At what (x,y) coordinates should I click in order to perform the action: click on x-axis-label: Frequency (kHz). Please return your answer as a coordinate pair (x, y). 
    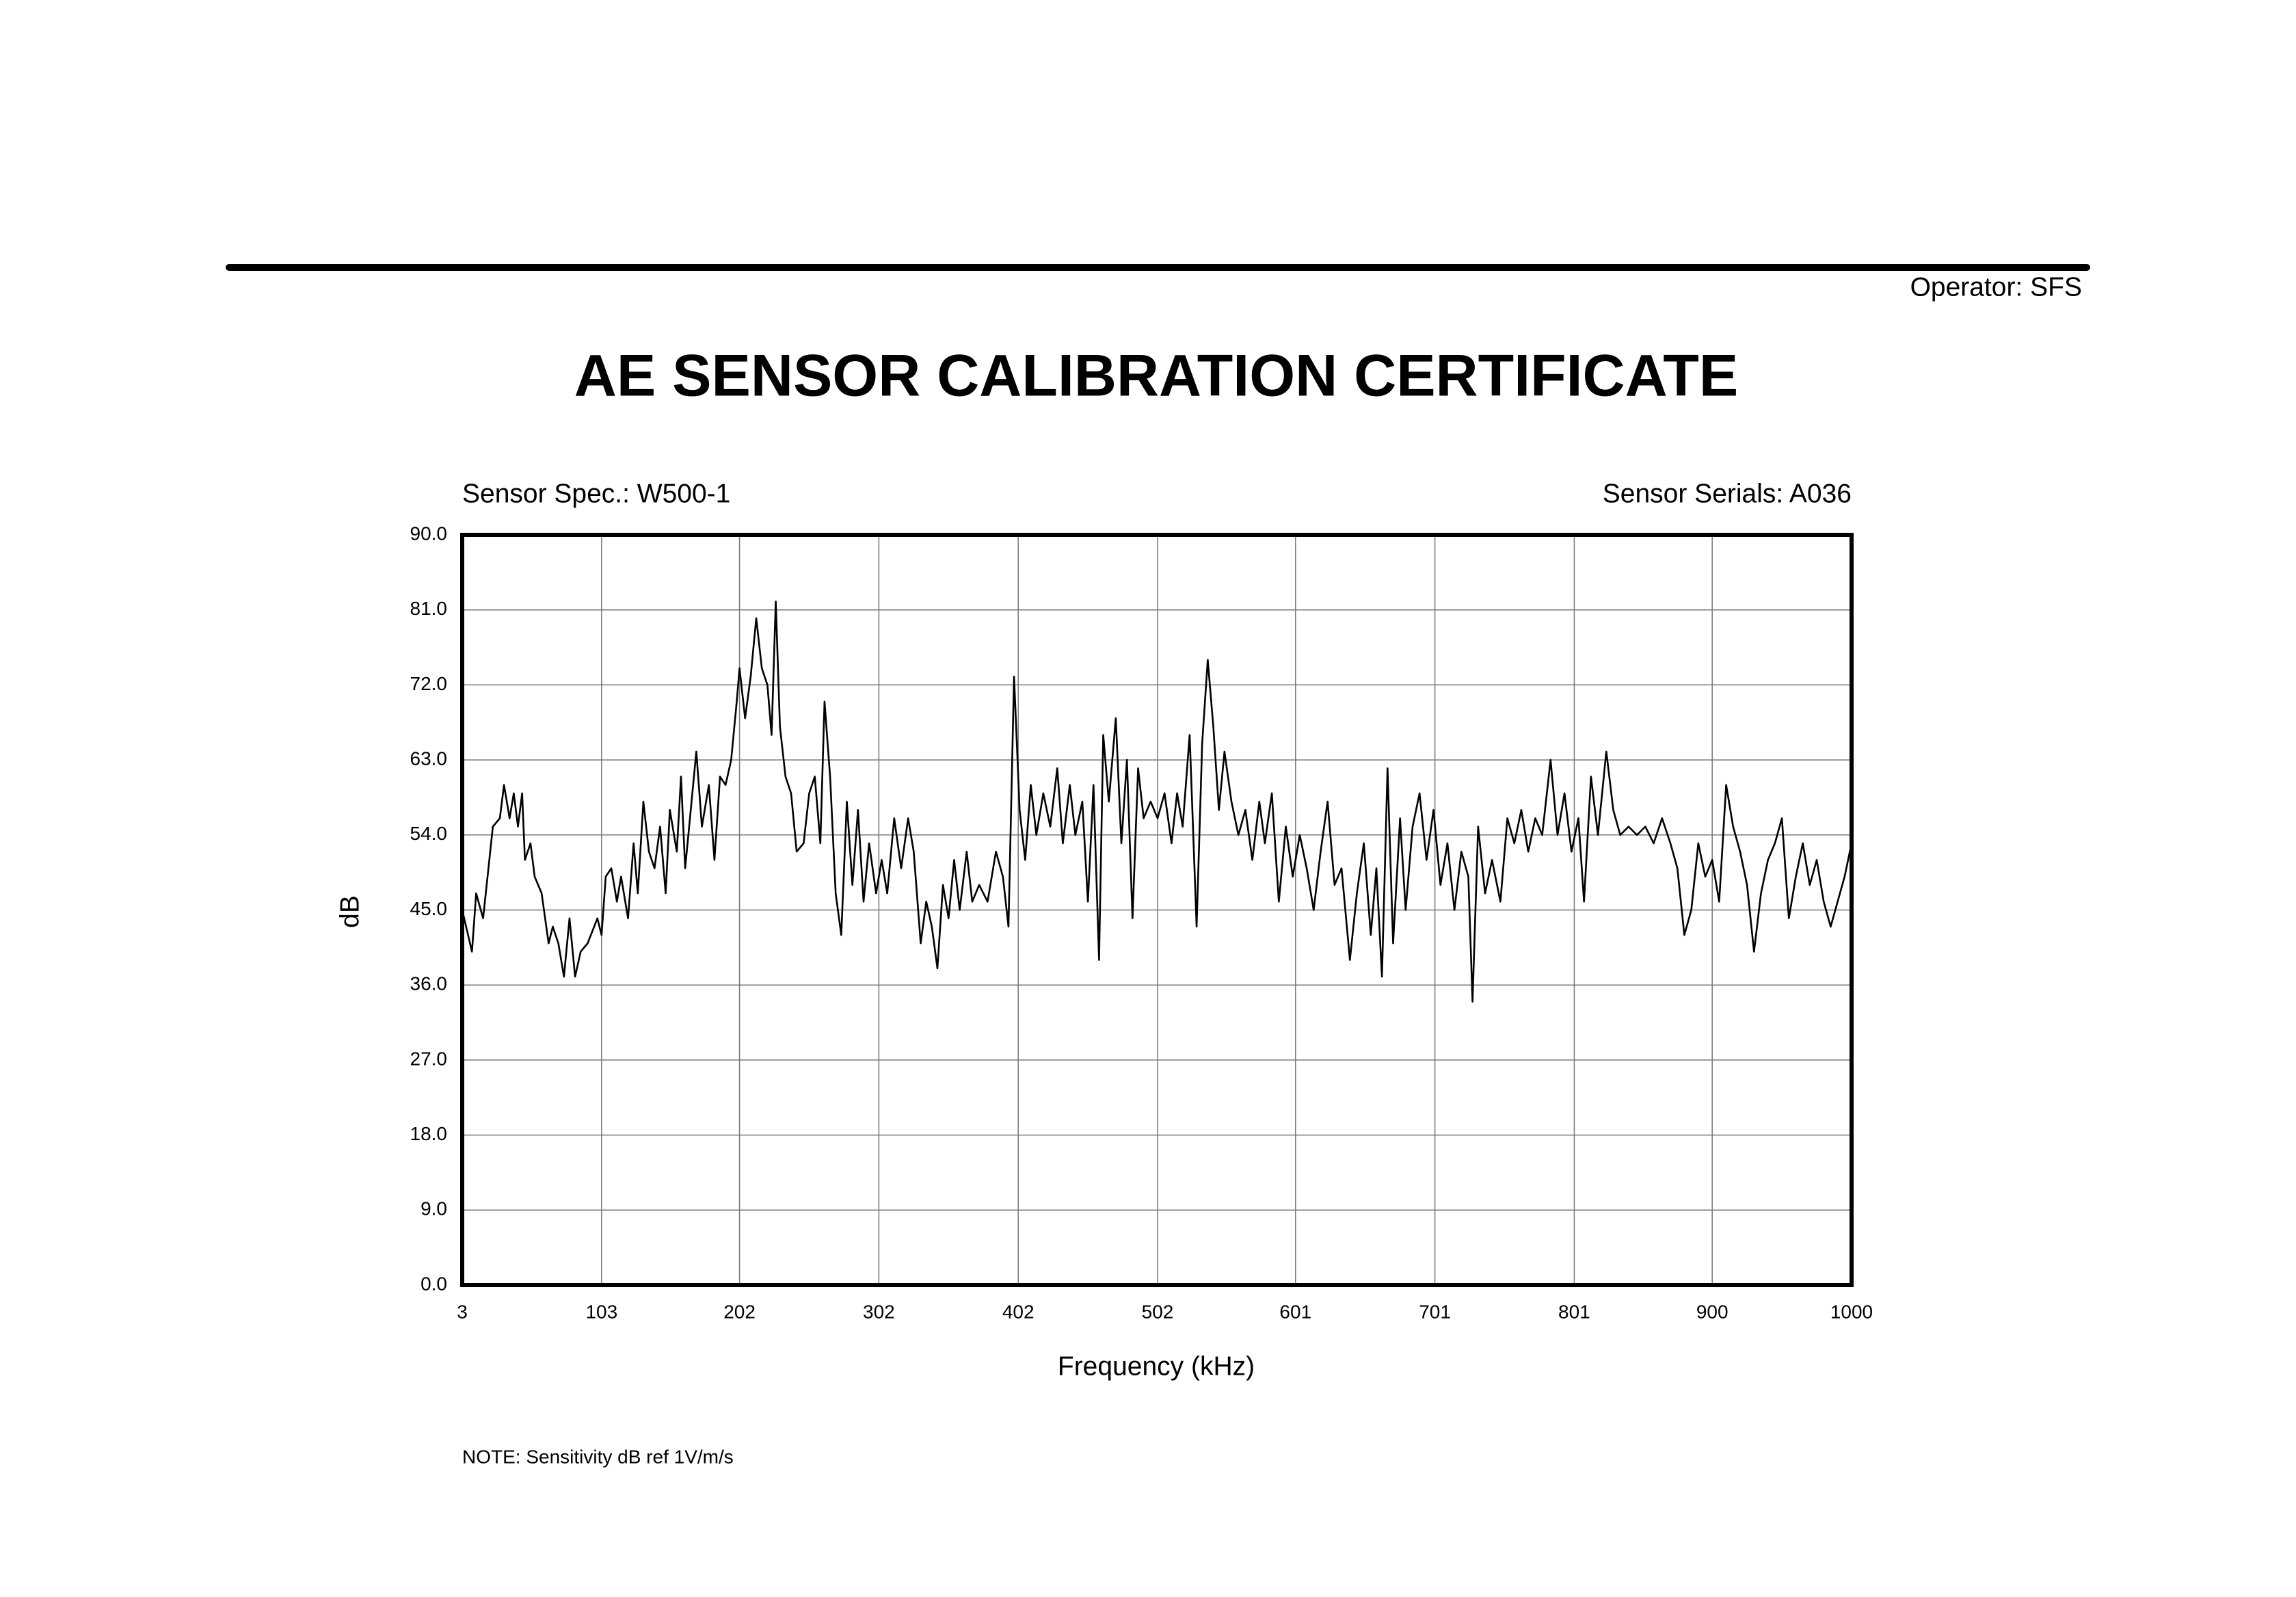
    Looking at the image, I should click on (1156, 1366).